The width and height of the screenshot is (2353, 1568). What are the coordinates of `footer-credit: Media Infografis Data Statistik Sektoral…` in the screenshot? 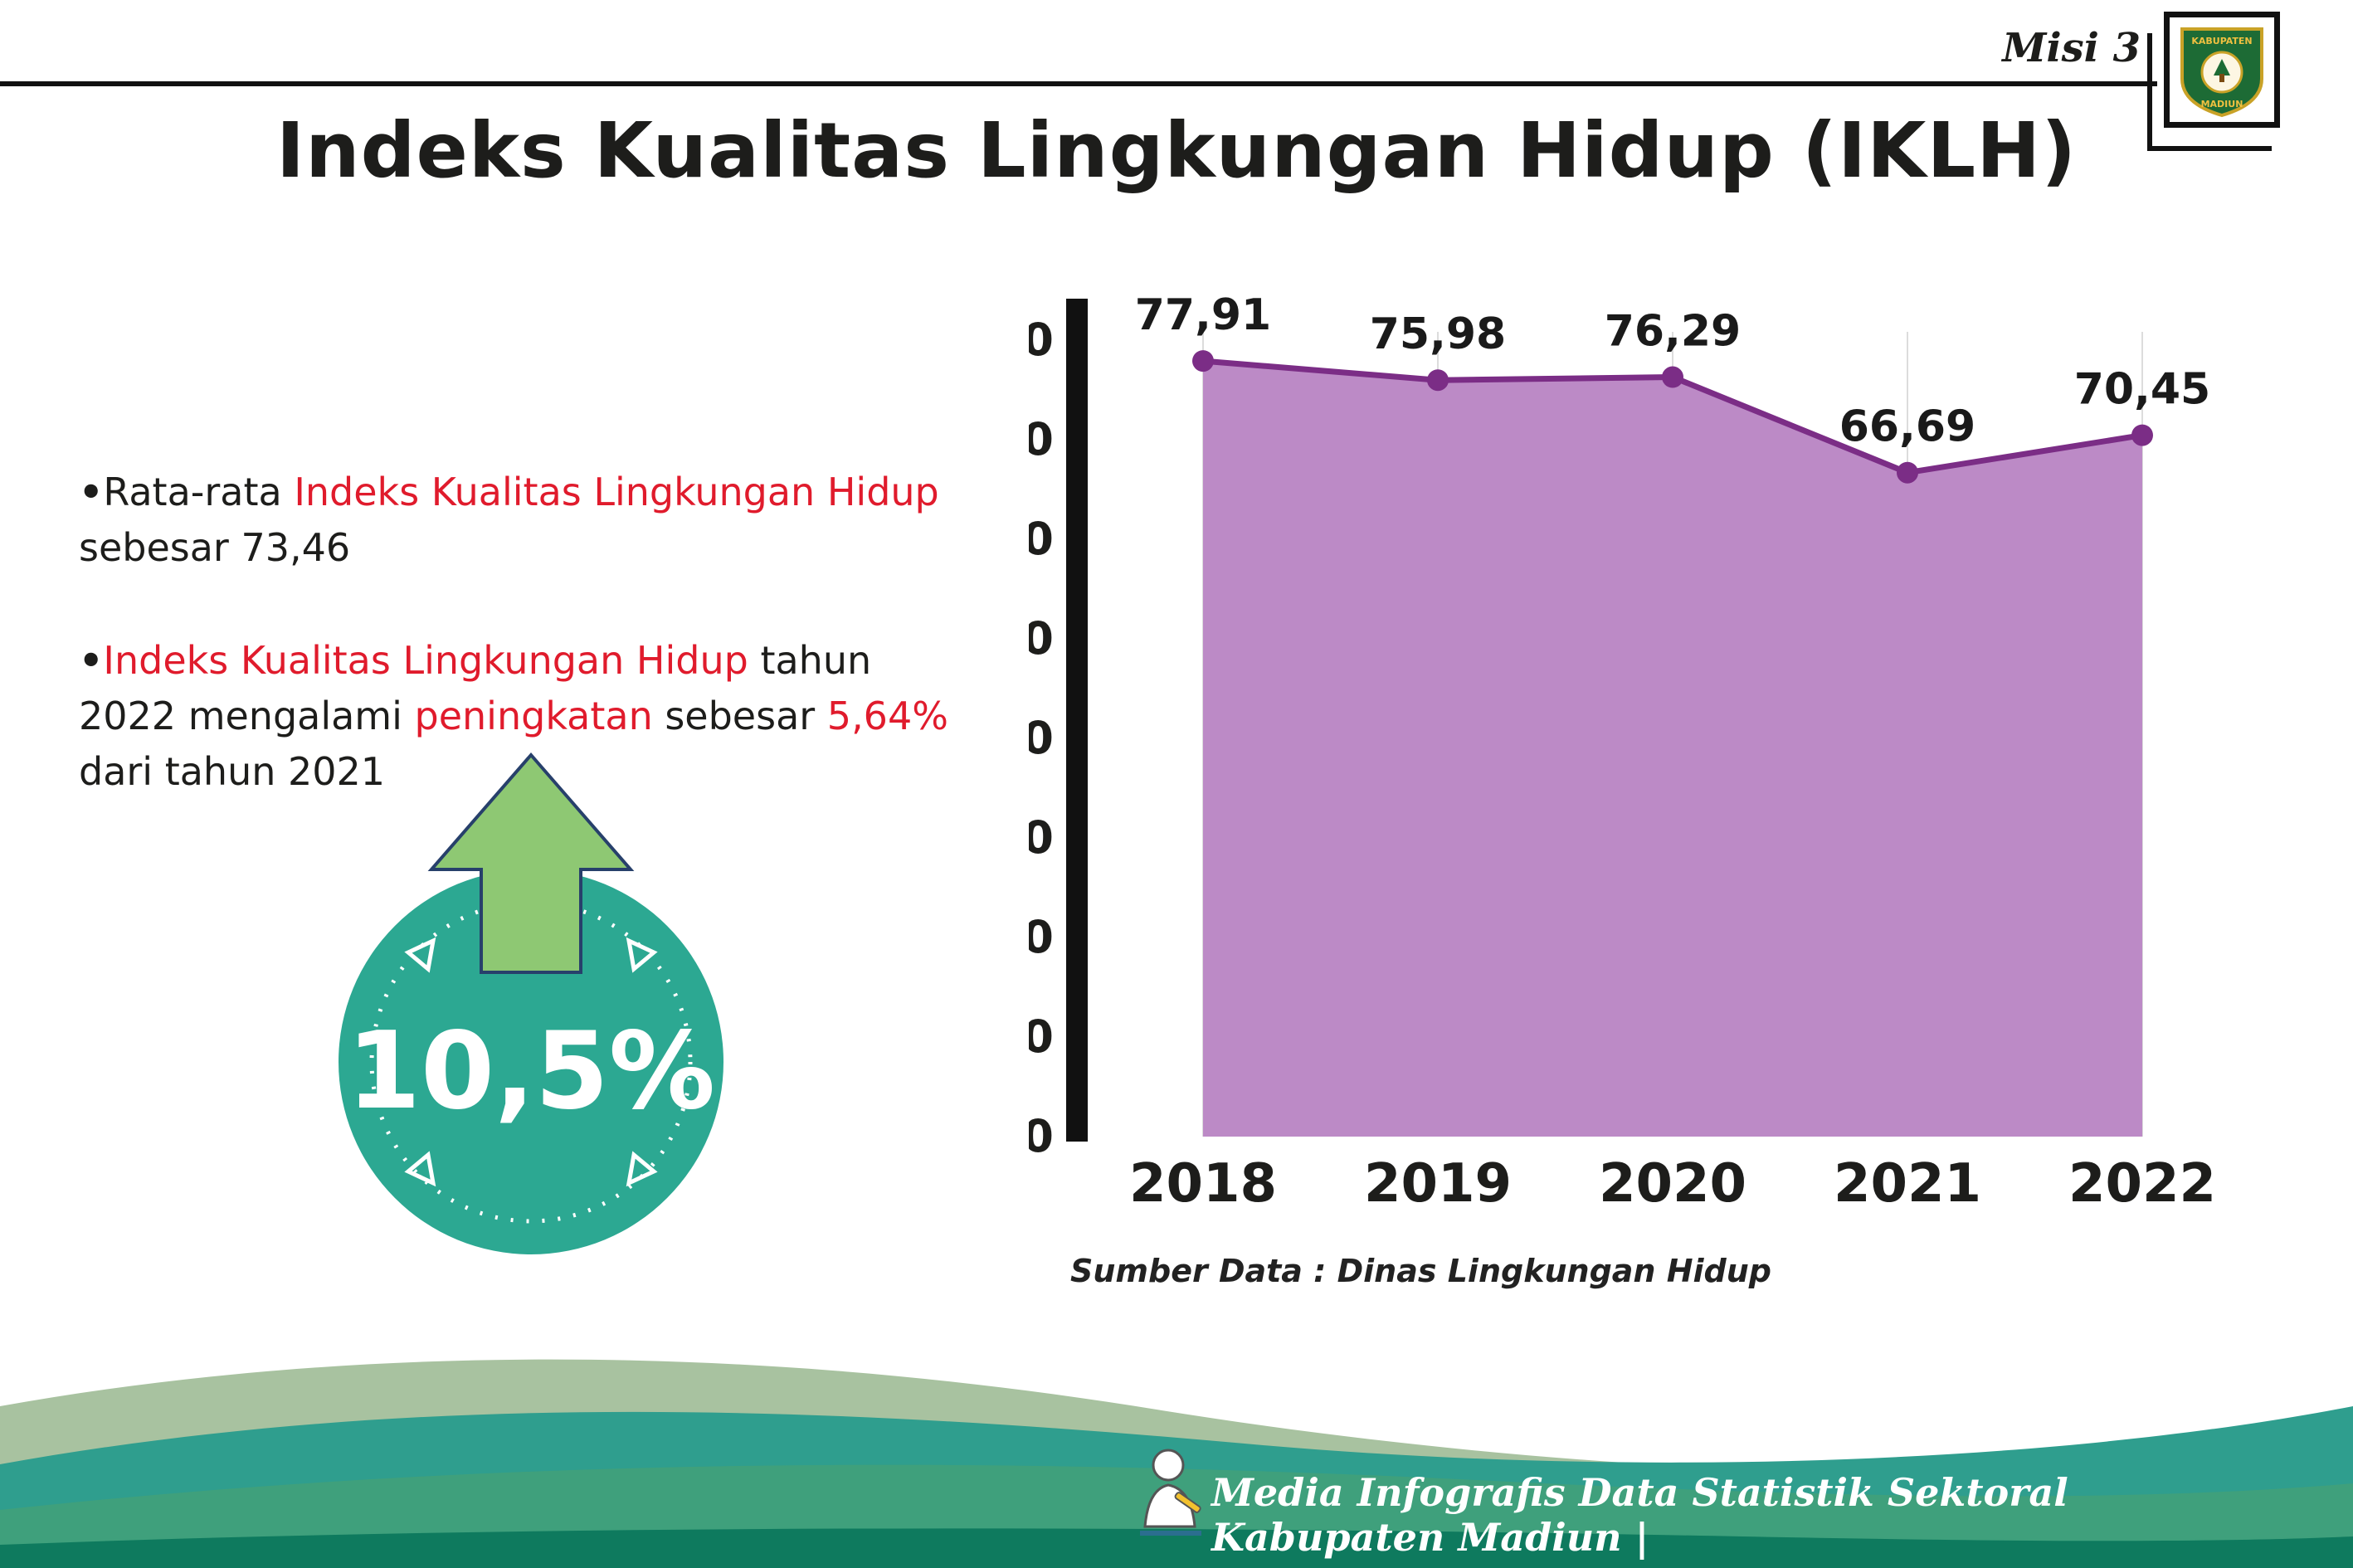 It's located at (1639, 1515).